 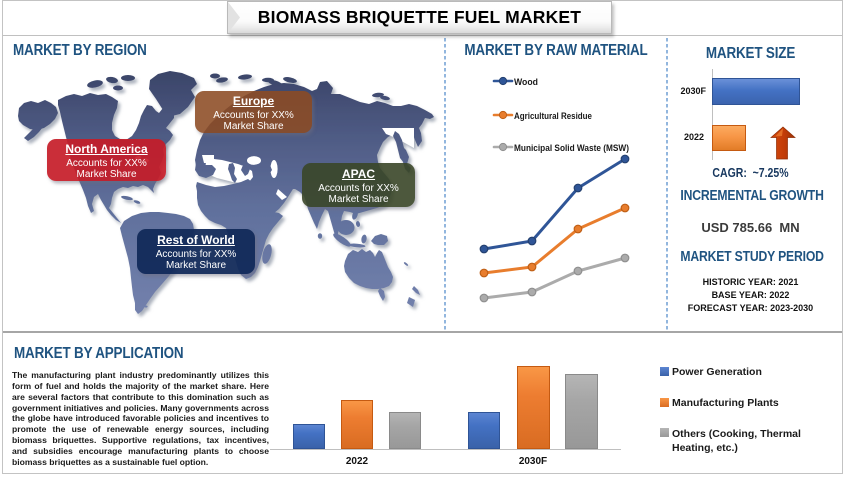 I want to click on svg-text: Municipal Solid Waste (MSW), so click(x=571, y=148).